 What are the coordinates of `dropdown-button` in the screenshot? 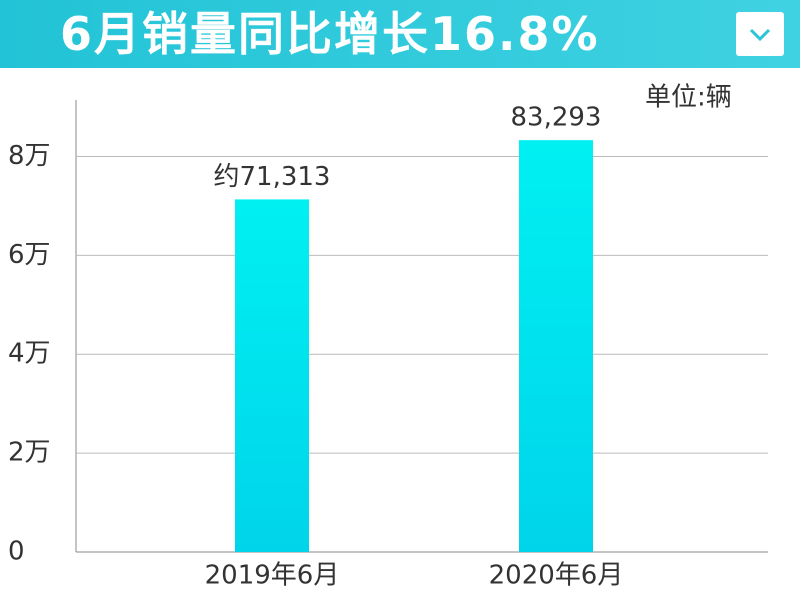 It's located at (760, 34).